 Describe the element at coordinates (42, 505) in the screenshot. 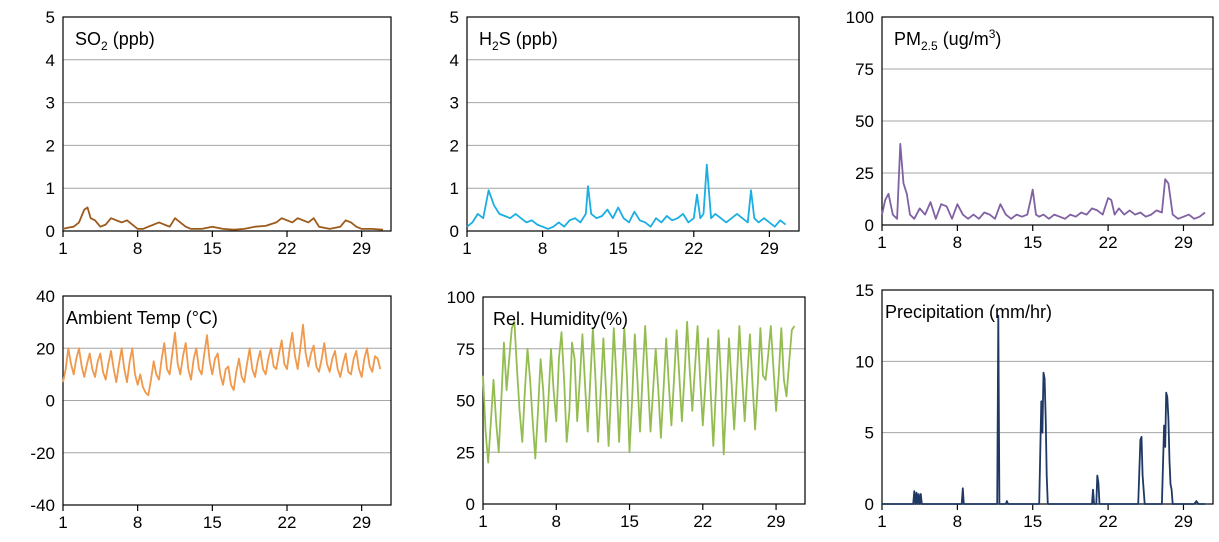

I see `y-tick-label: -40` at that location.